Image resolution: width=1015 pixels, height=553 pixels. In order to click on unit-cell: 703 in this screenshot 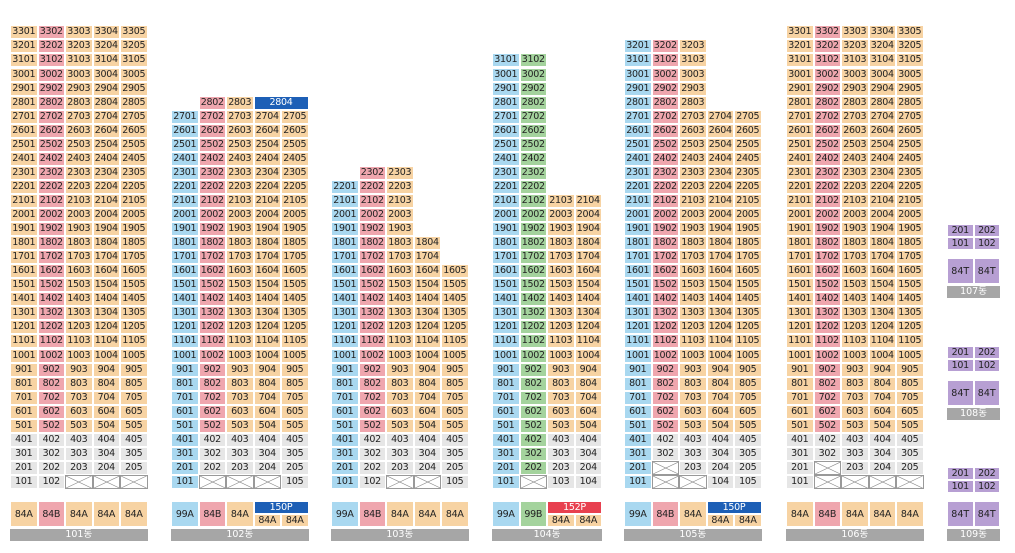, I will do `click(79, 397)`.